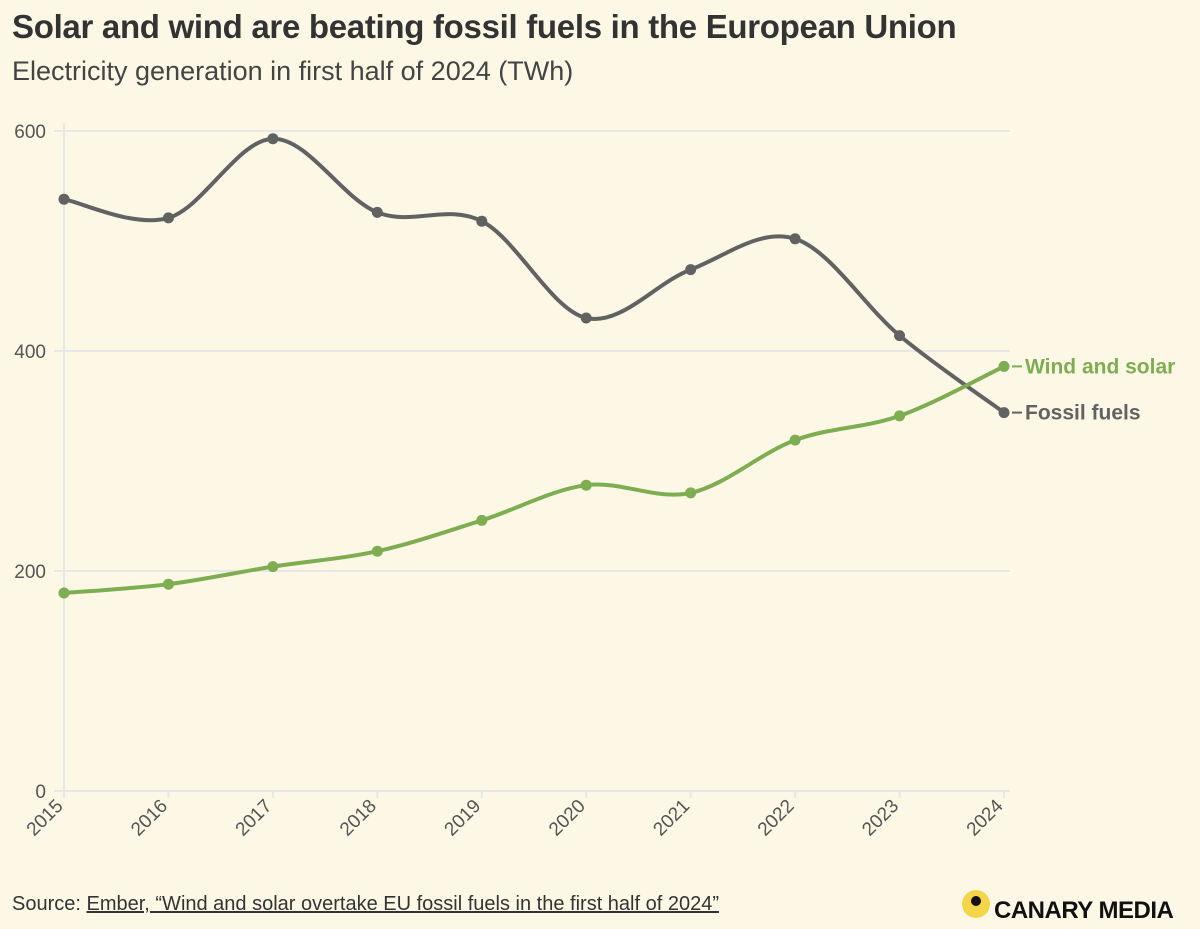 The image size is (1200, 929). What do you see at coordinates (900, 416) in the screenshot?
I see `wind-and-solar-point-2023` at bounding box center [900, 416].